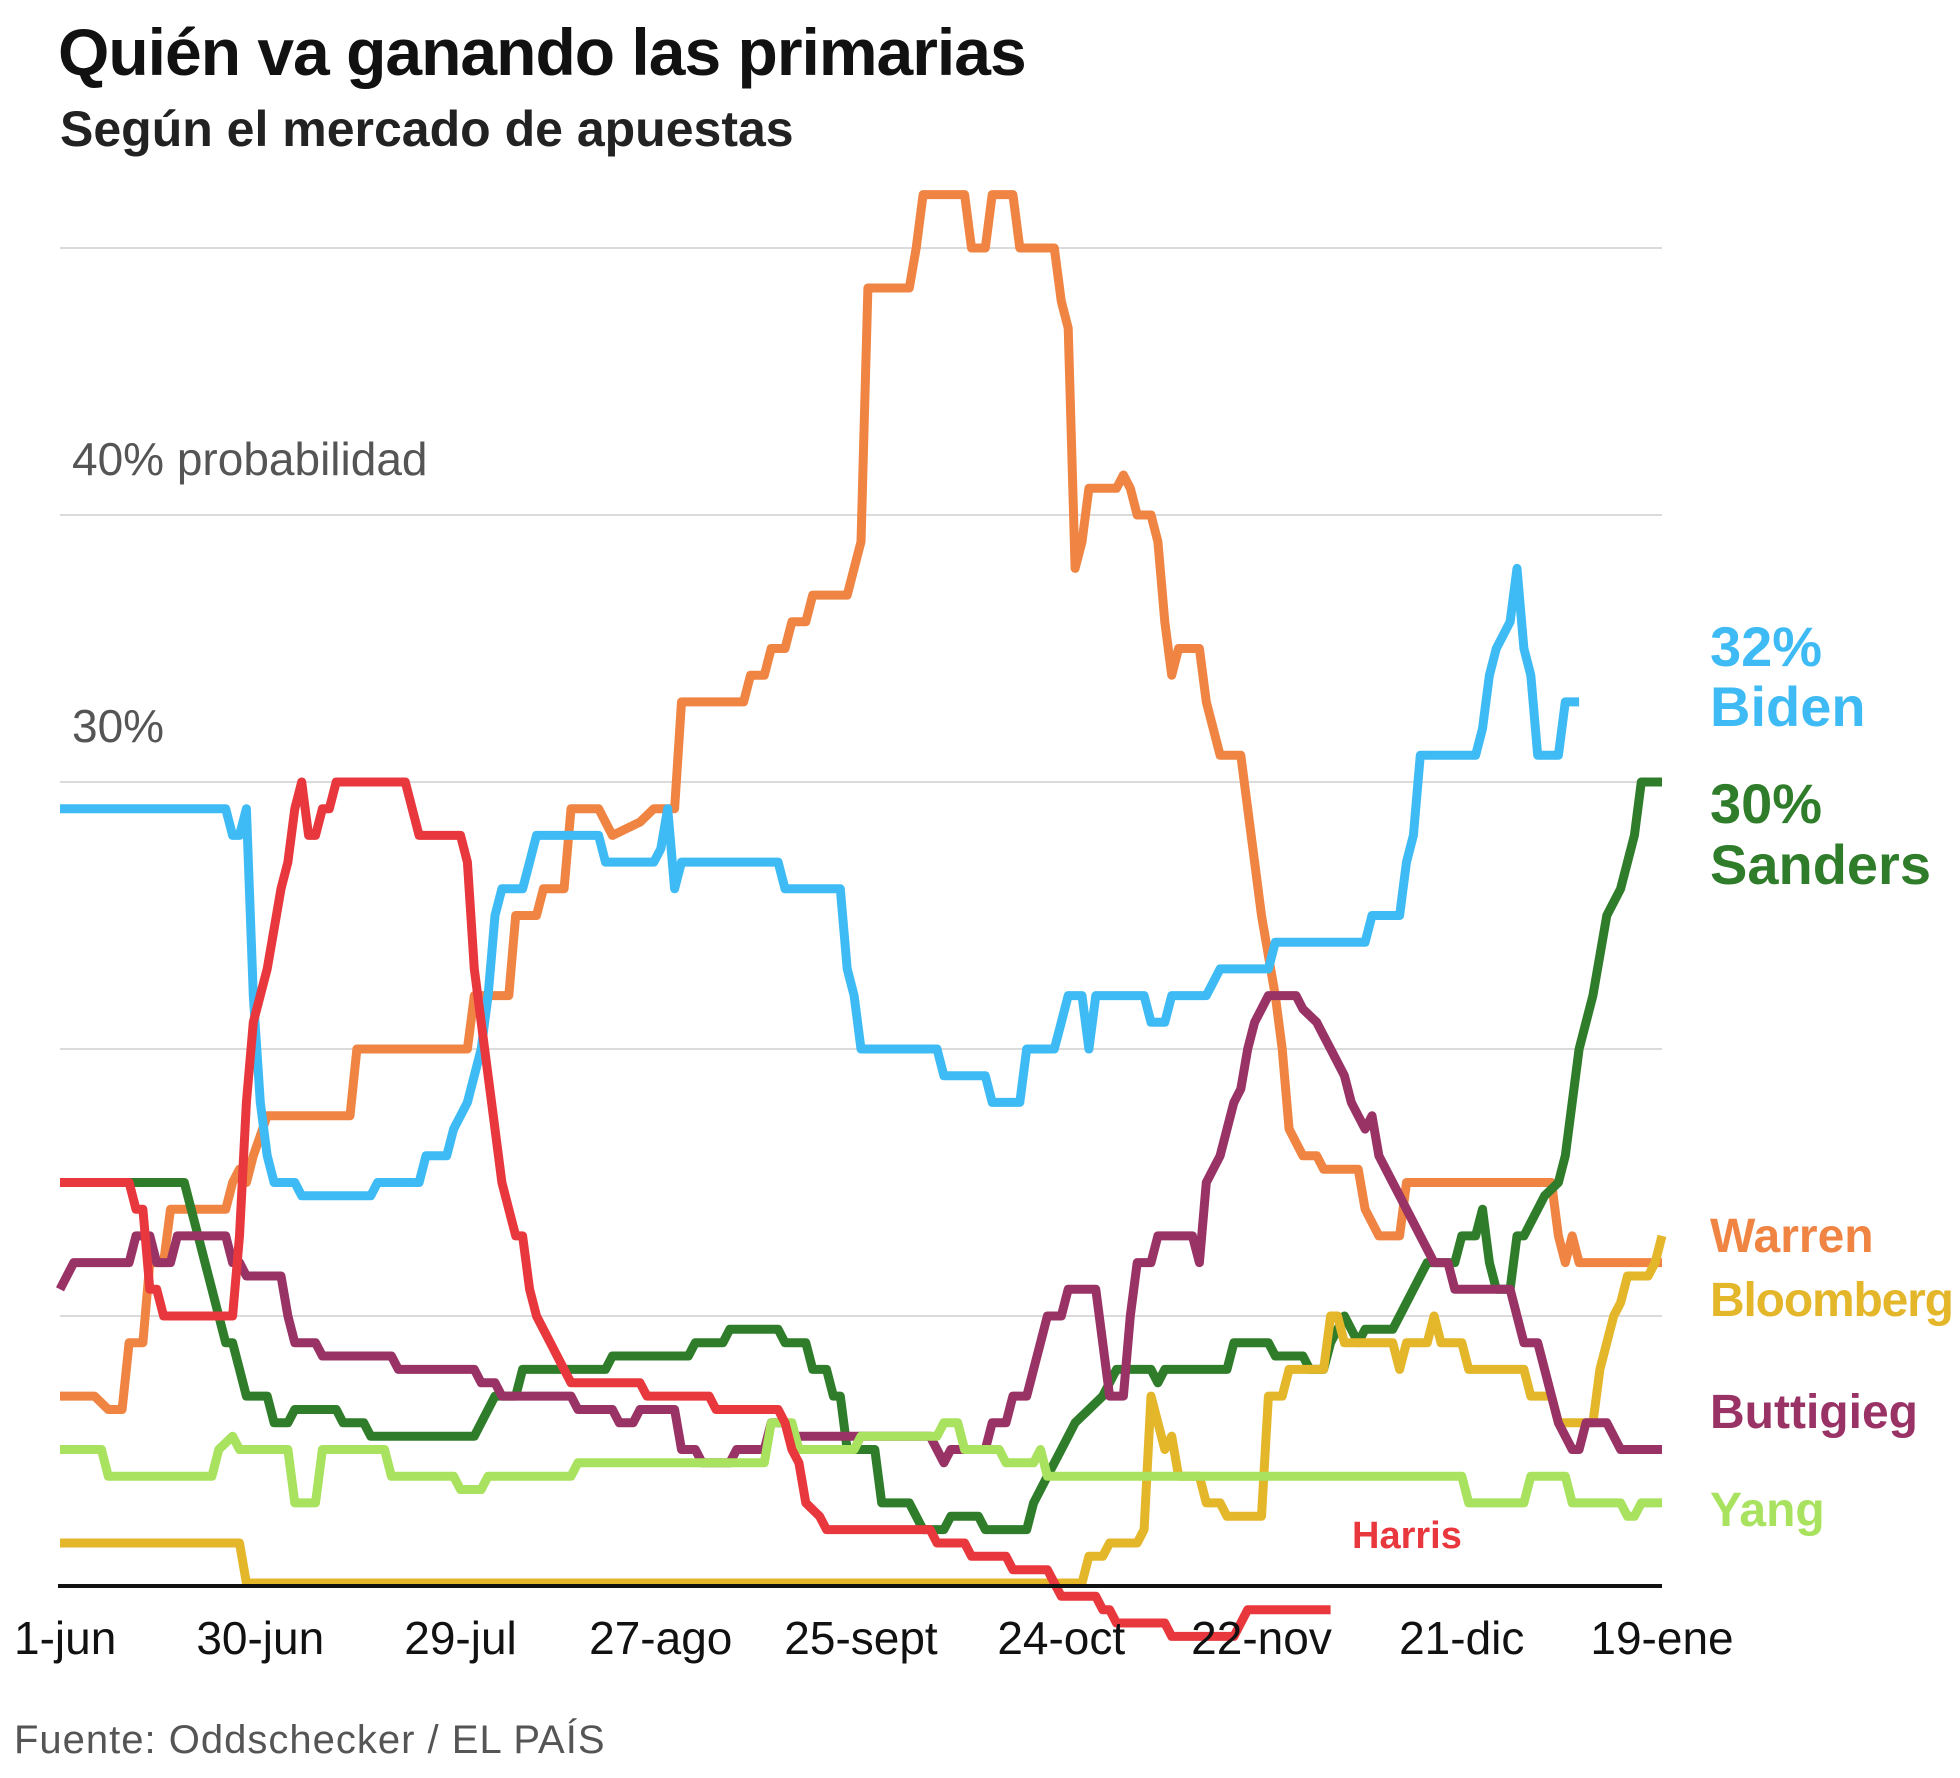  What do you see at coordinates (542, 52) in the screenshot?
I see `chart-title: Quién va ganando las primarias` at bounding box center [542, 52].